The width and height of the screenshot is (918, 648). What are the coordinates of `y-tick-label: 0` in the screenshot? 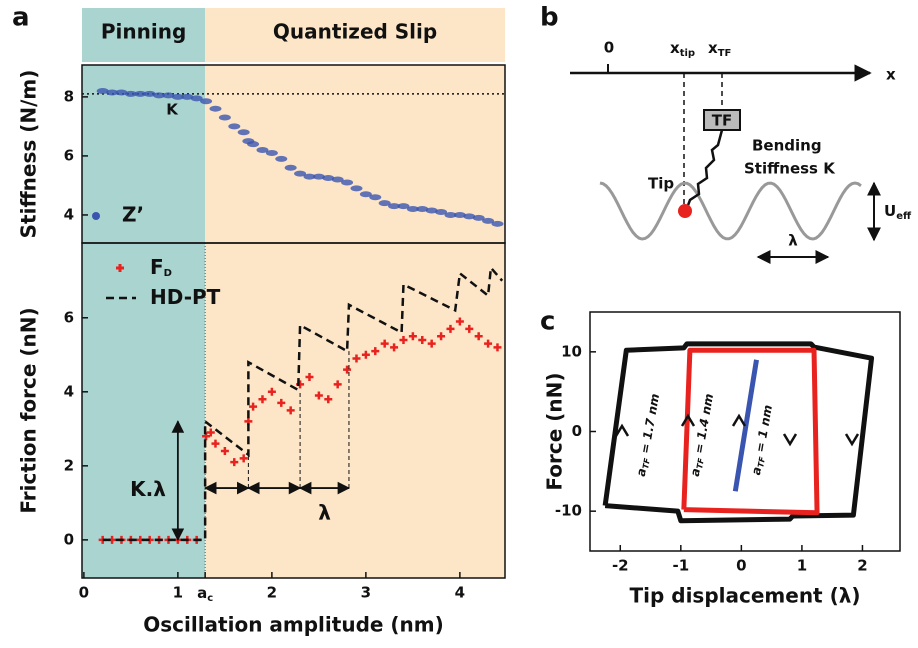 It's located at (69, 539).